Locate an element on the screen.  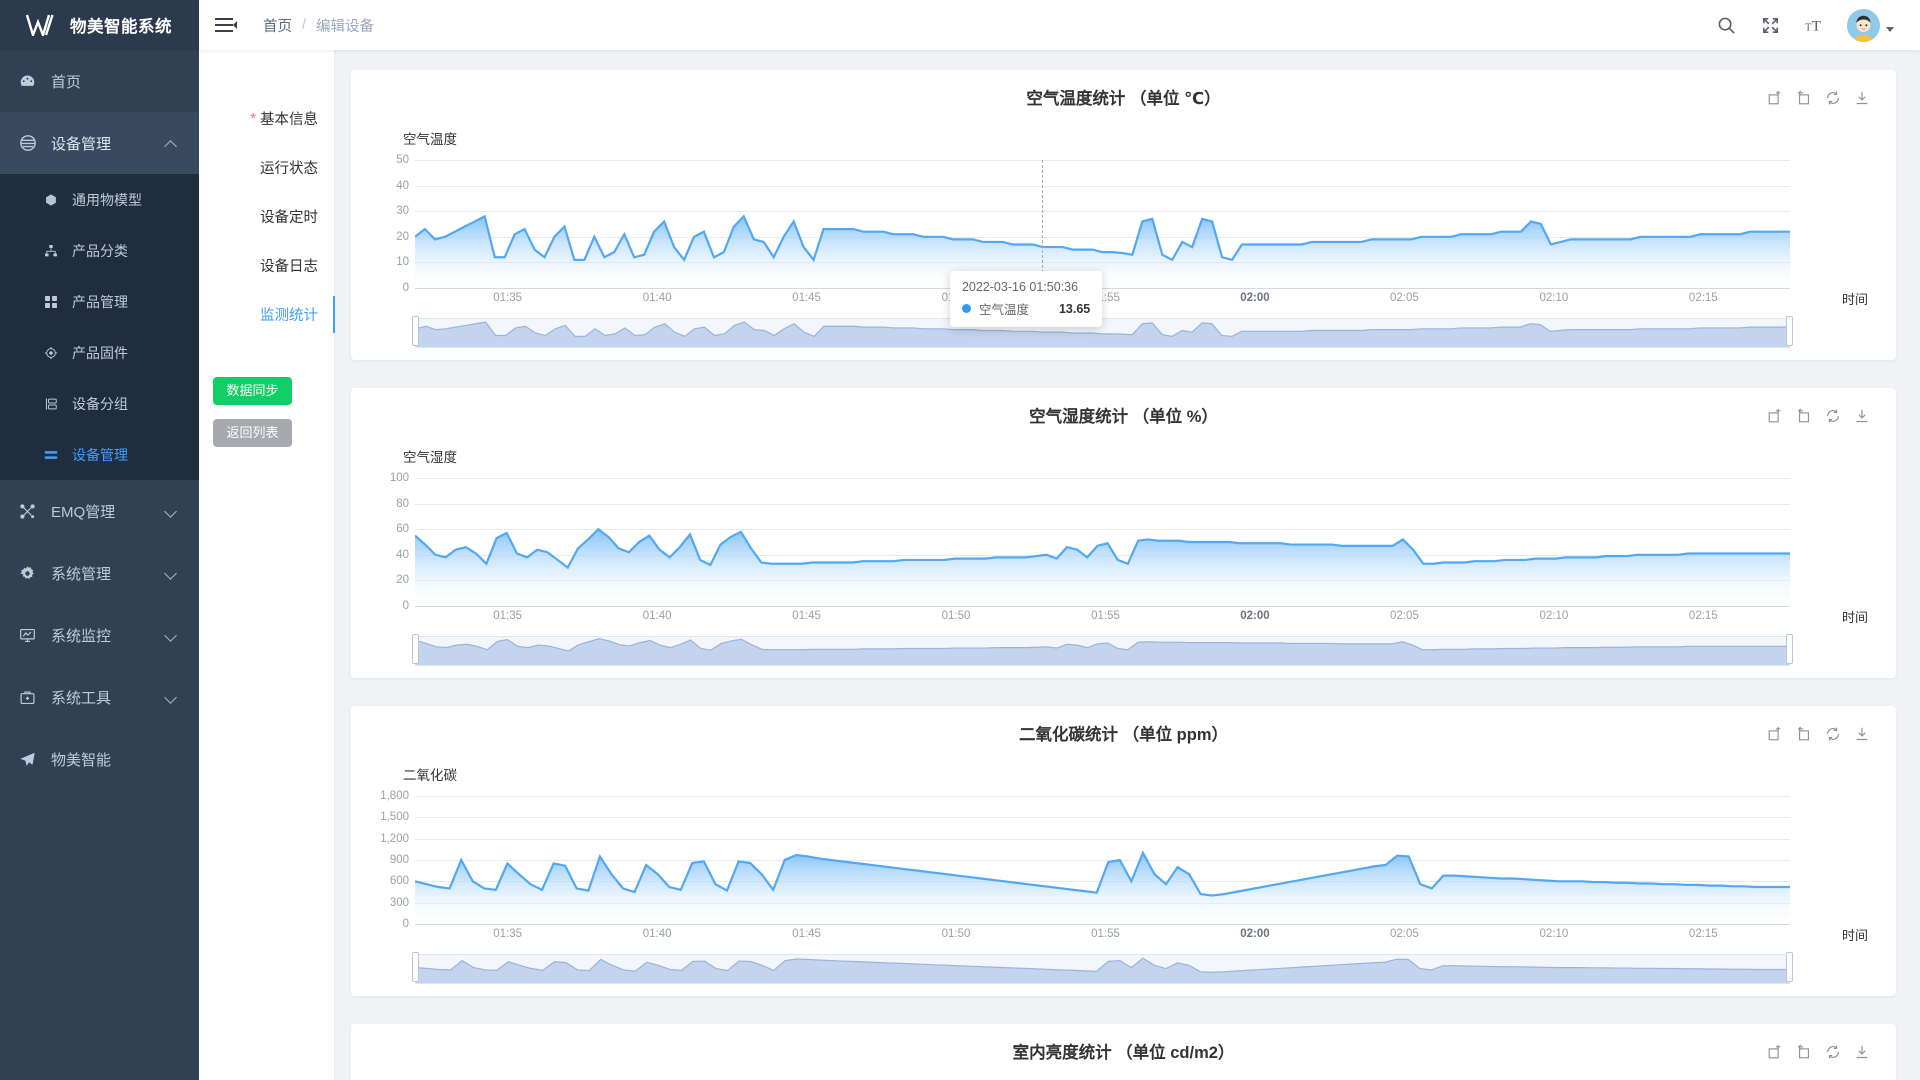
monitor-icon is located at coordinates (31, 635).